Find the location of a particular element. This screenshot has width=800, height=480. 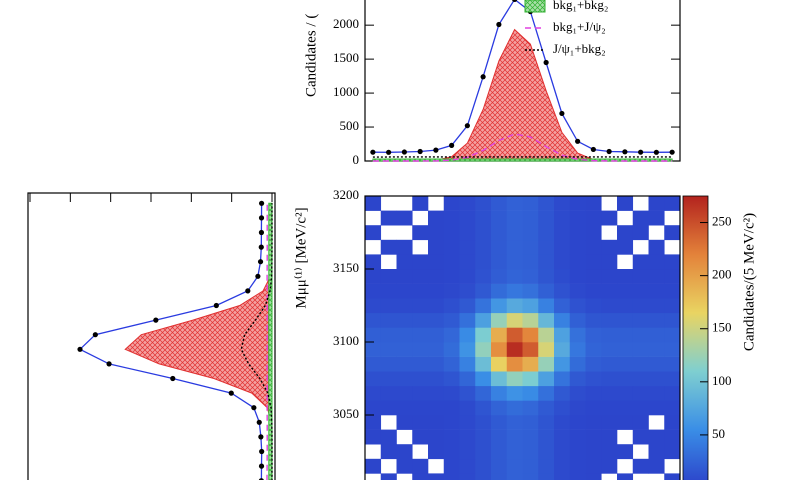

colorbar-tick-label: 200 is located at coordinates (722, 274).